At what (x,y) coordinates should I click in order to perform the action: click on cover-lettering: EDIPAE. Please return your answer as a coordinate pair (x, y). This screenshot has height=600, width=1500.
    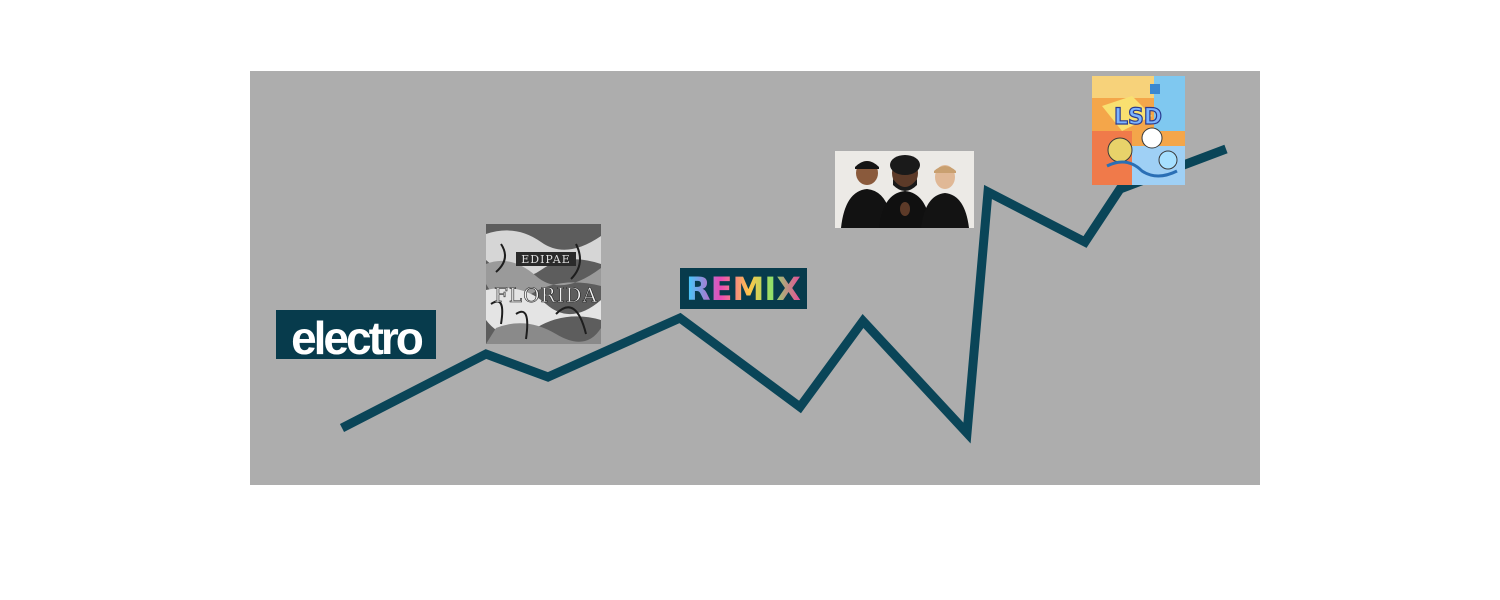
    Looking at the image, I should click on (546, 259).